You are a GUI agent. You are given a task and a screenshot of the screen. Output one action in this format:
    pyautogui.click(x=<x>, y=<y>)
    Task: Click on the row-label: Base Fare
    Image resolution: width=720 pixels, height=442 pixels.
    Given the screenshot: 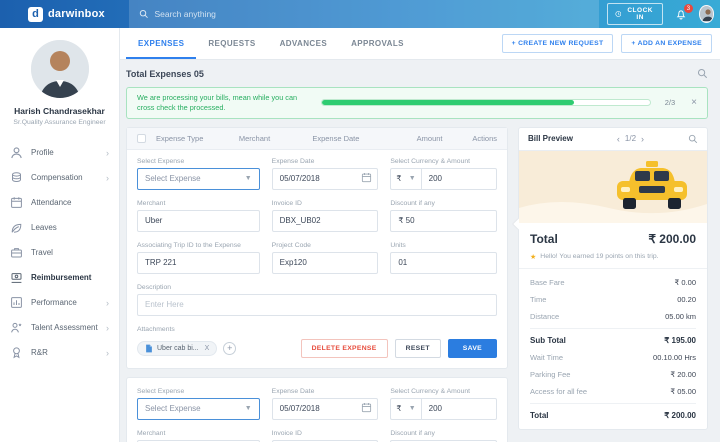 What is the action you would take?
    pyautogui.click(x=547, y=282)
    